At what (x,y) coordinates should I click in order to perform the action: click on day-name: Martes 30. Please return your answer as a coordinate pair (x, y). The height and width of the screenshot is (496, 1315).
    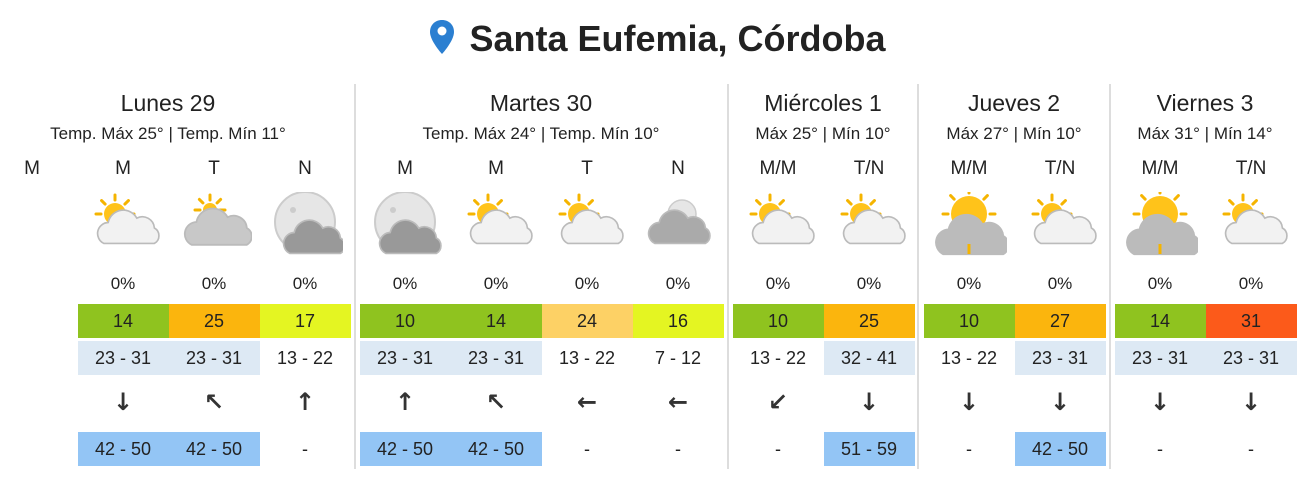
    Looking at the image, I should click on (541, 103).